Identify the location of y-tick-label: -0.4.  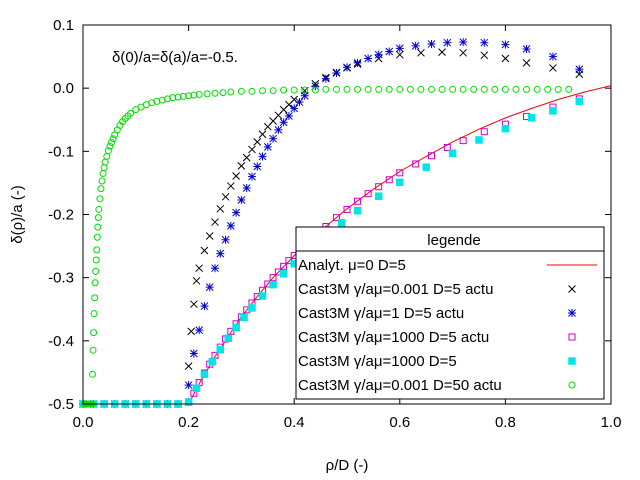
(61, 341).